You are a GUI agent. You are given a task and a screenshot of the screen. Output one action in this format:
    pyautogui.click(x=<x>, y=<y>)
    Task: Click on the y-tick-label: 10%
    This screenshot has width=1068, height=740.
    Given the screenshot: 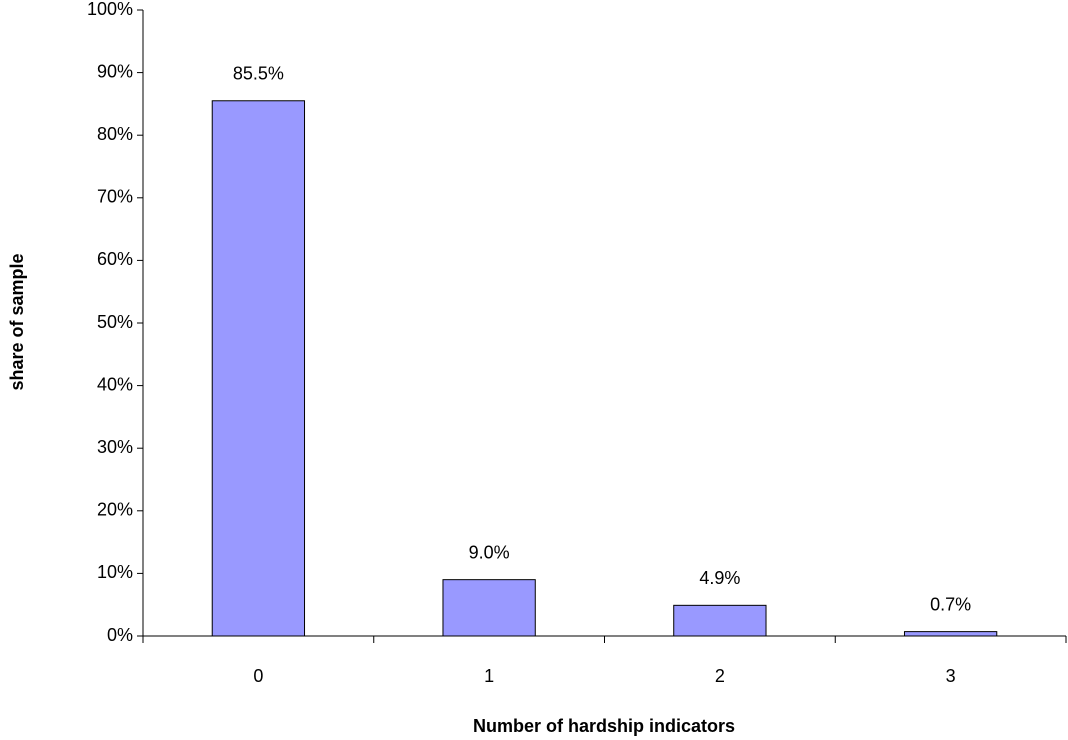 What is the action you would take?
    pyautogui.click(x=115, y=572)
    